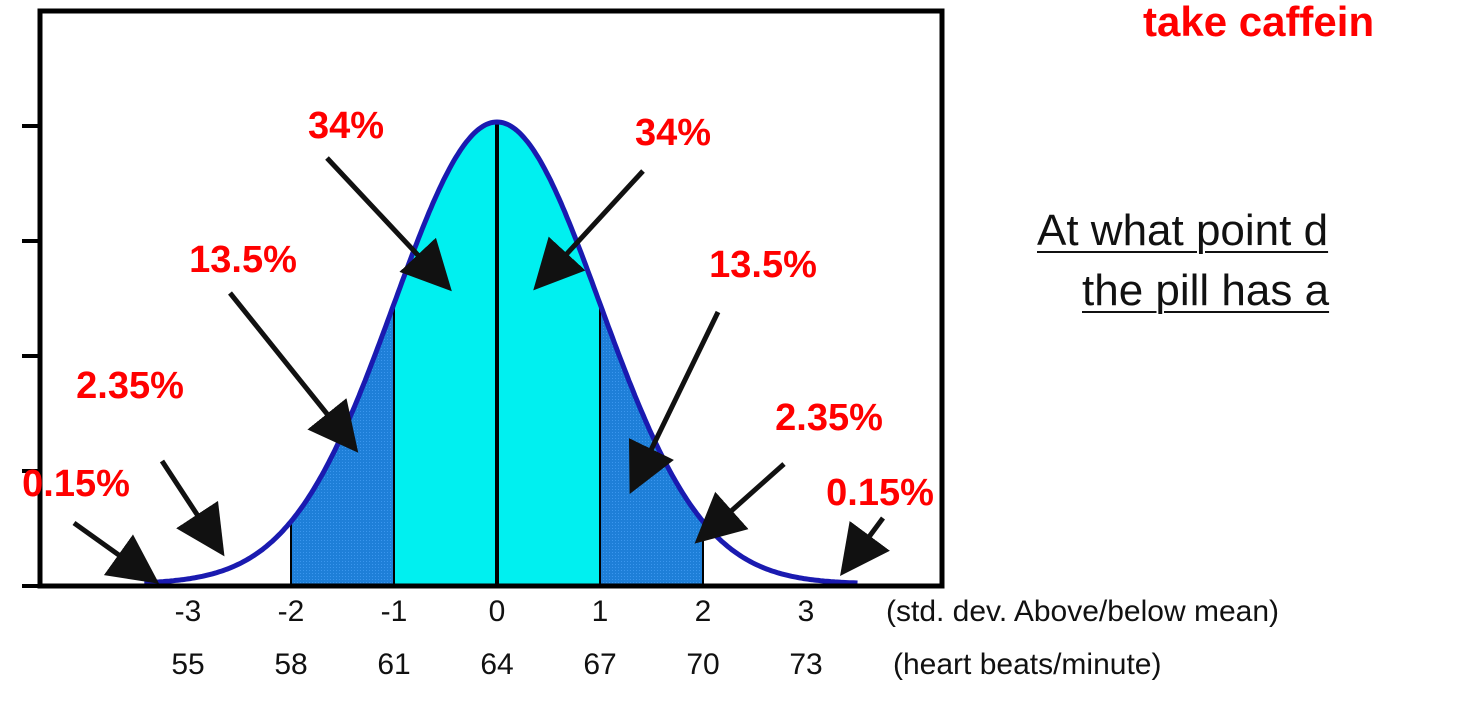 This screenshot has width=1472, height=709. Describe the element at coordinates (703, 611) in the screenshot. I see `x-tick-std-5: 2` at that location.